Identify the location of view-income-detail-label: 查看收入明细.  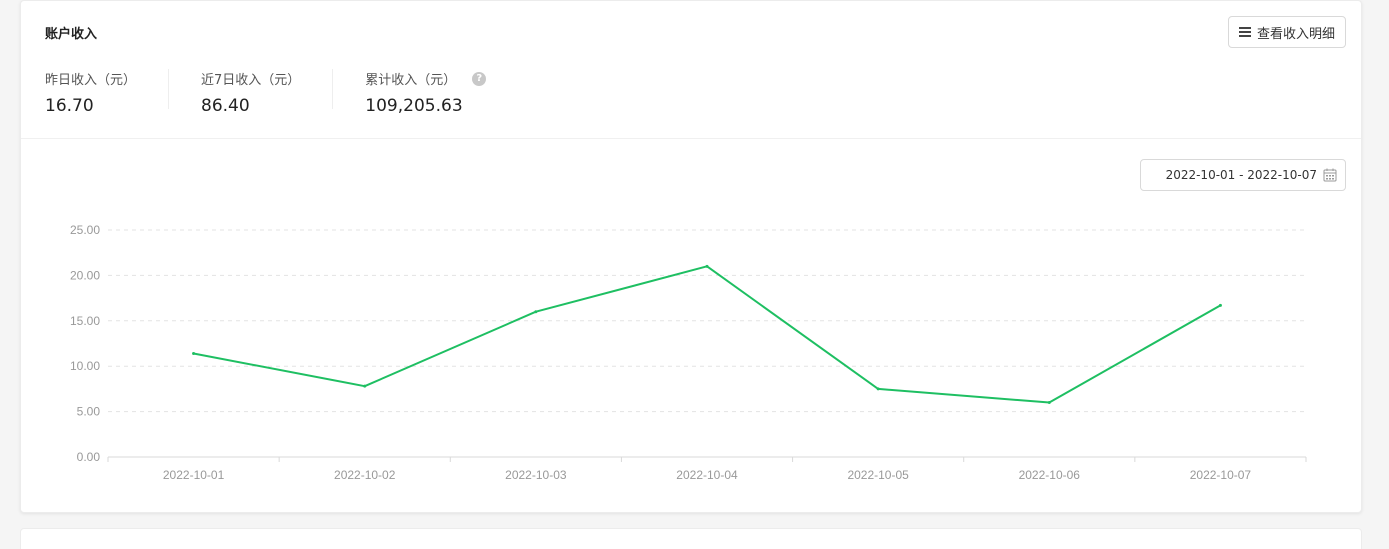
(1295, 34).